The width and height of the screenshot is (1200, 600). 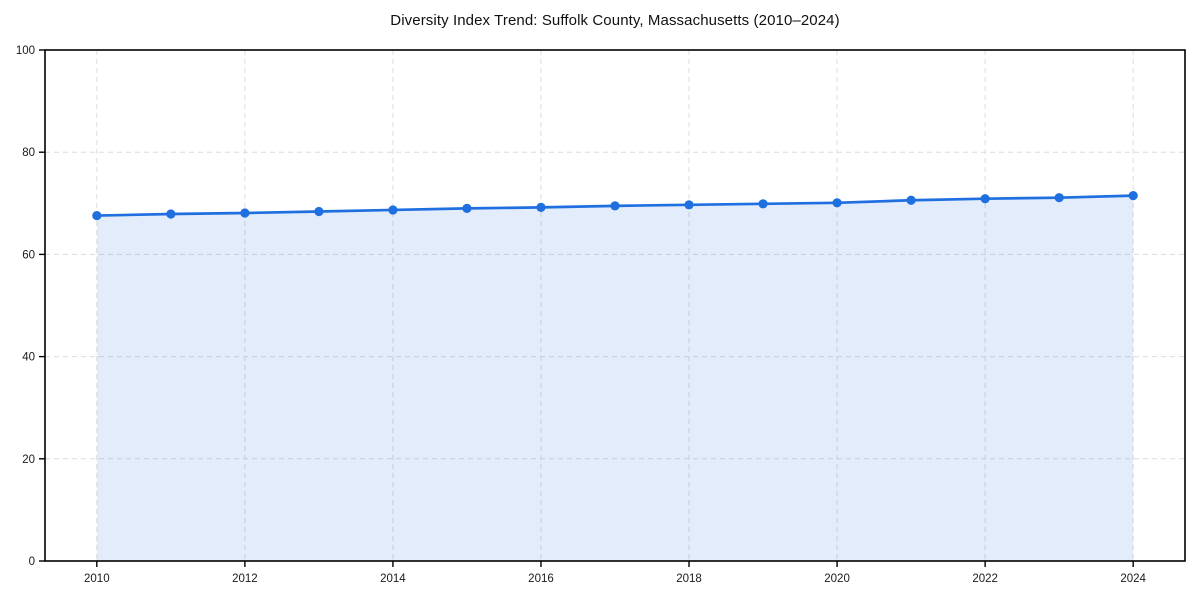 I want to click on y-tick-label: 40, so click(x=28, y=358).